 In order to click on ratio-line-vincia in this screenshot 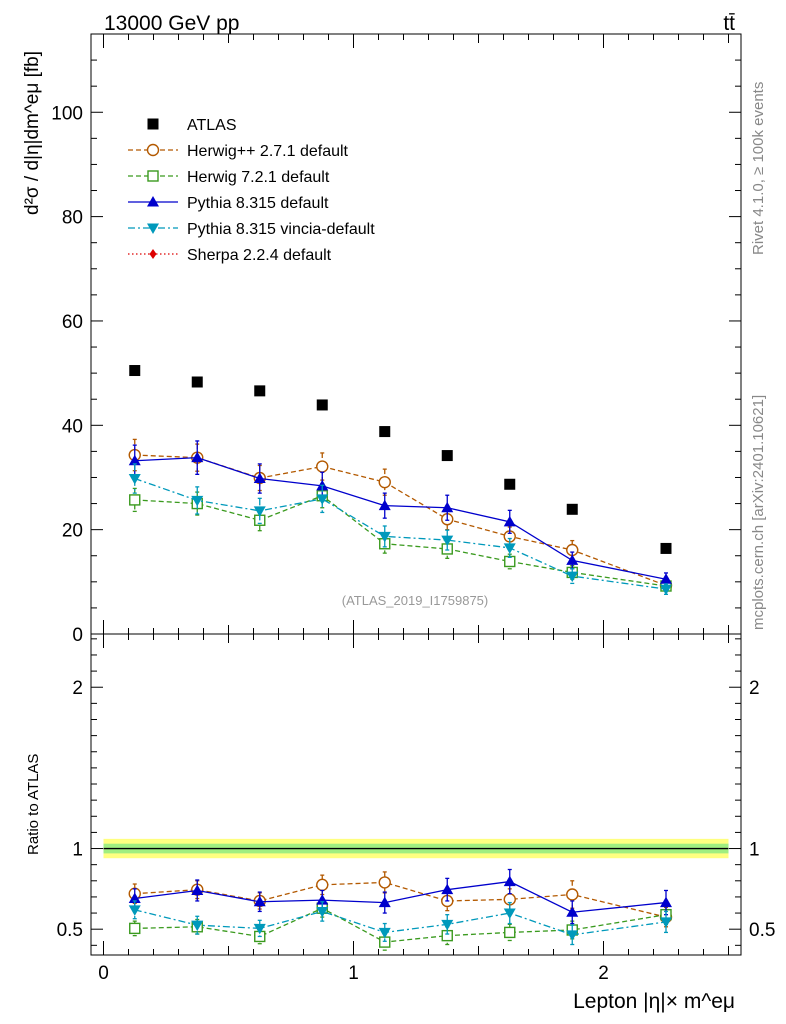, I will do `click(400, 922)`.